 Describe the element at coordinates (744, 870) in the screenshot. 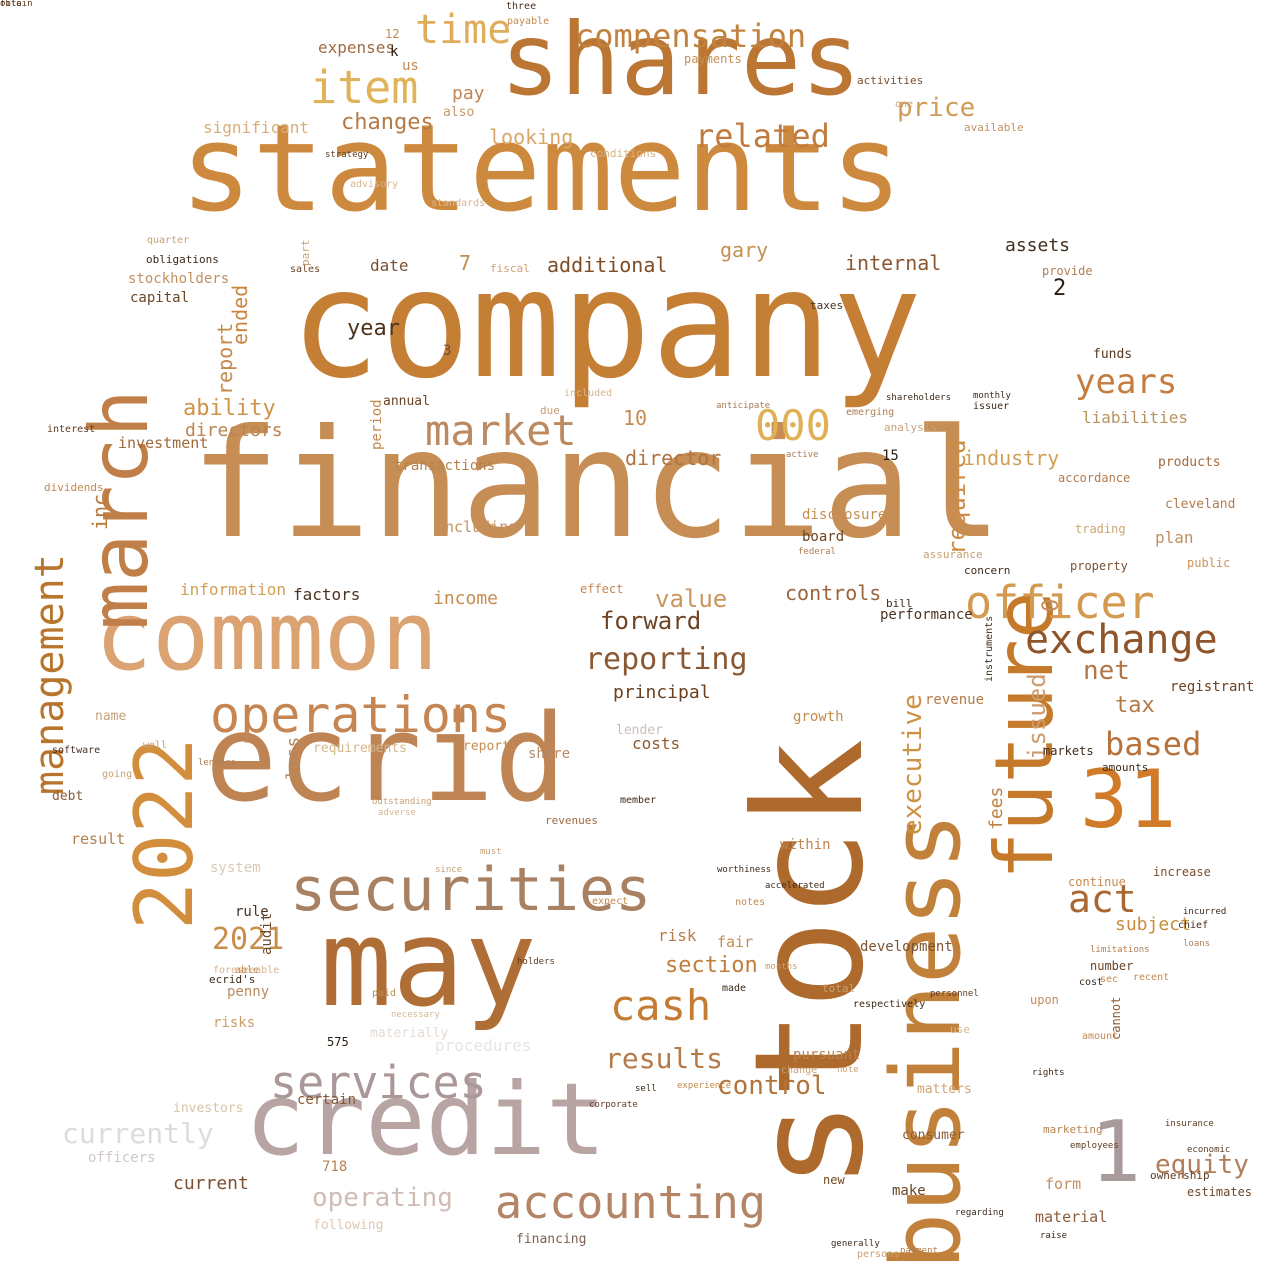

I see `word-worthiness: worthiness` at that location.